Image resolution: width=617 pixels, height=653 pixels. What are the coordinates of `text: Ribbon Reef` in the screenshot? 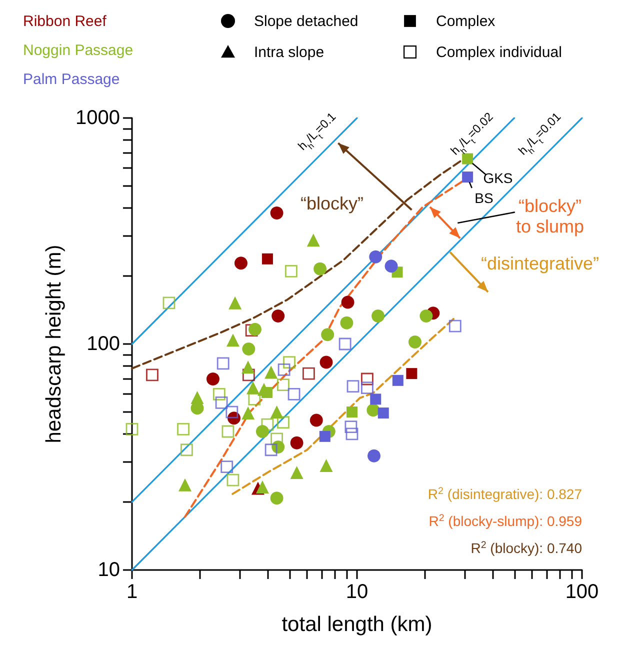 It's located at (65, 21).